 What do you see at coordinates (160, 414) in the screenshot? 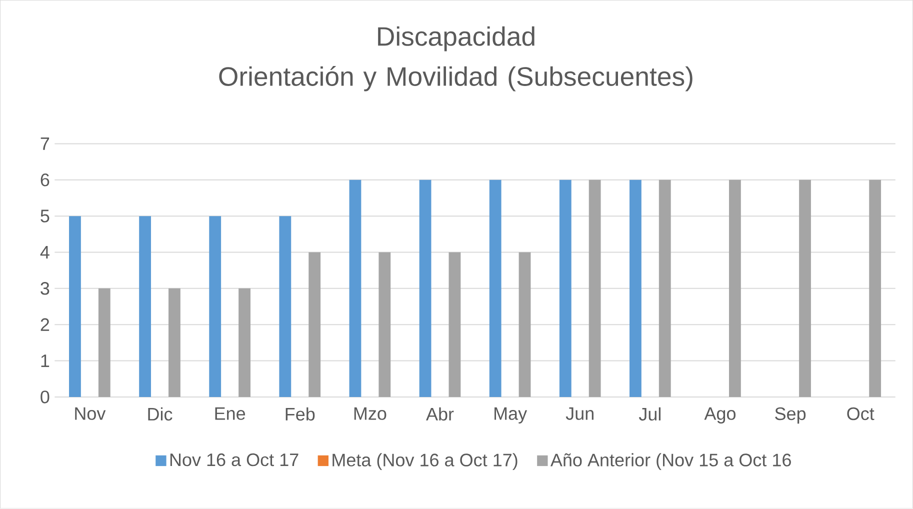
I see `x-tick-label: Dic` at bounding box center [160, 414].